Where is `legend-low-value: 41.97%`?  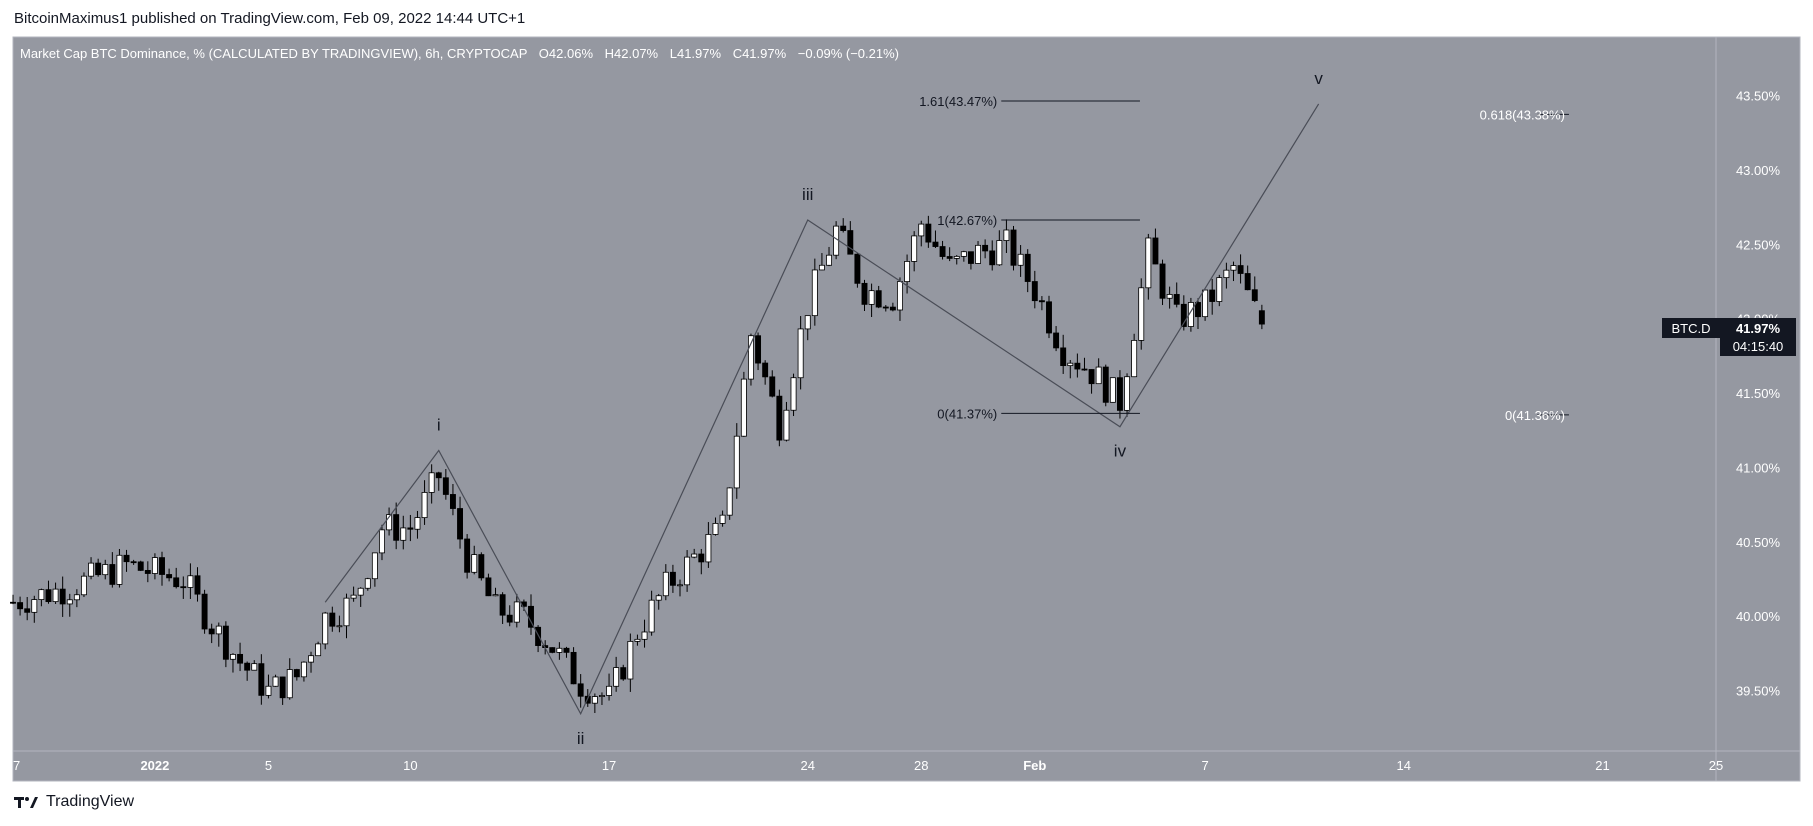
legend-low-value: 41.97% is located at coordinates (699, 53).